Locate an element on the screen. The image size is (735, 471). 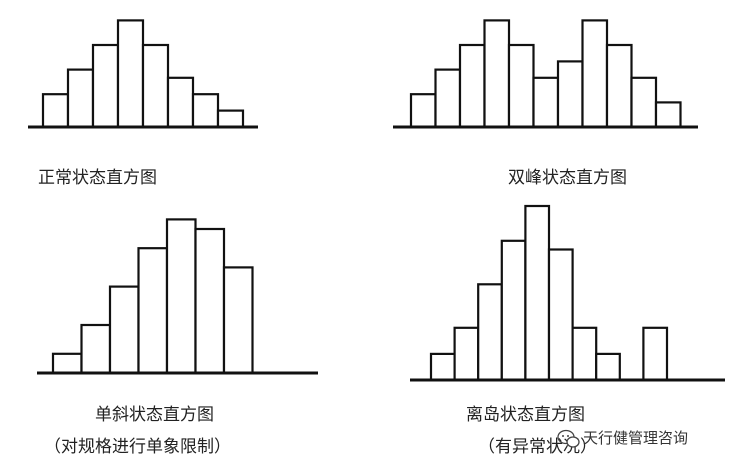
watermark-text: 天行健管理咨询 is located at coordinates (635, 438).